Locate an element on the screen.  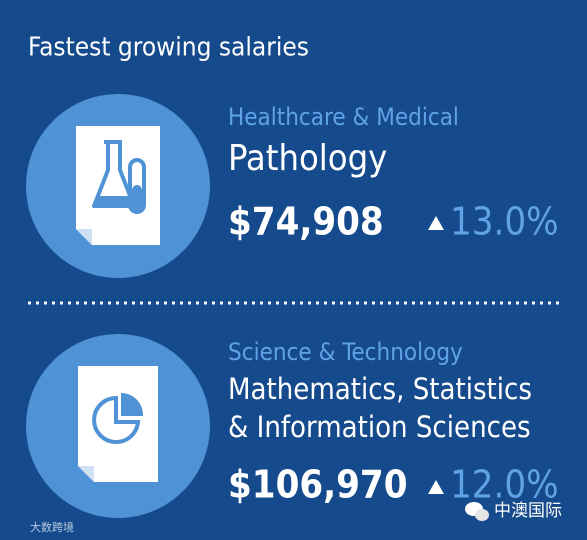
wechat-icon is located at coordinates (477, 511).